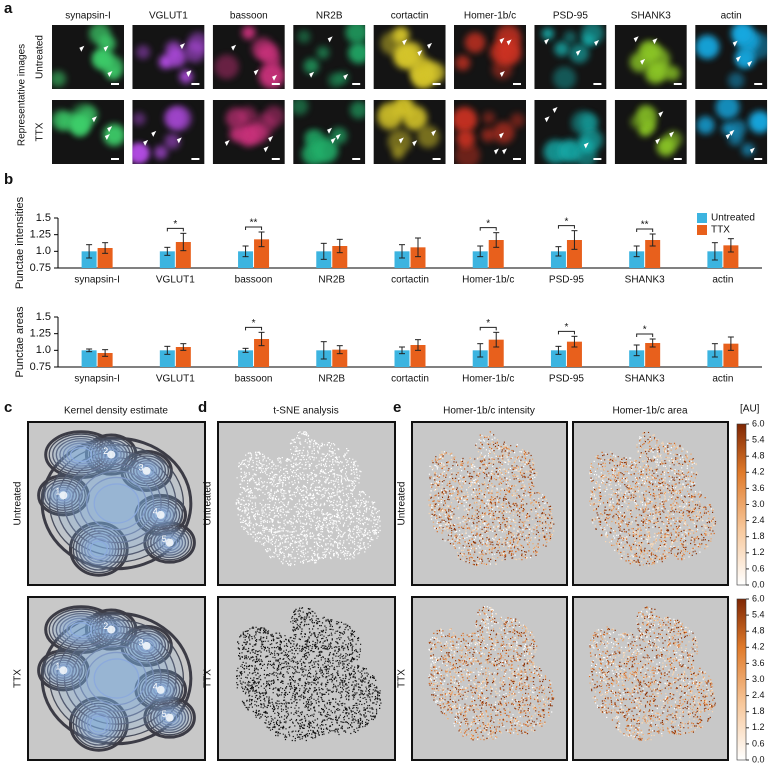 The height and width of the screenshot is (771, 775). What do you see at coordinates (645, 280) in the screenshot?
I see `x-tick-label: SHANK3` at bounding box center [645, 280].